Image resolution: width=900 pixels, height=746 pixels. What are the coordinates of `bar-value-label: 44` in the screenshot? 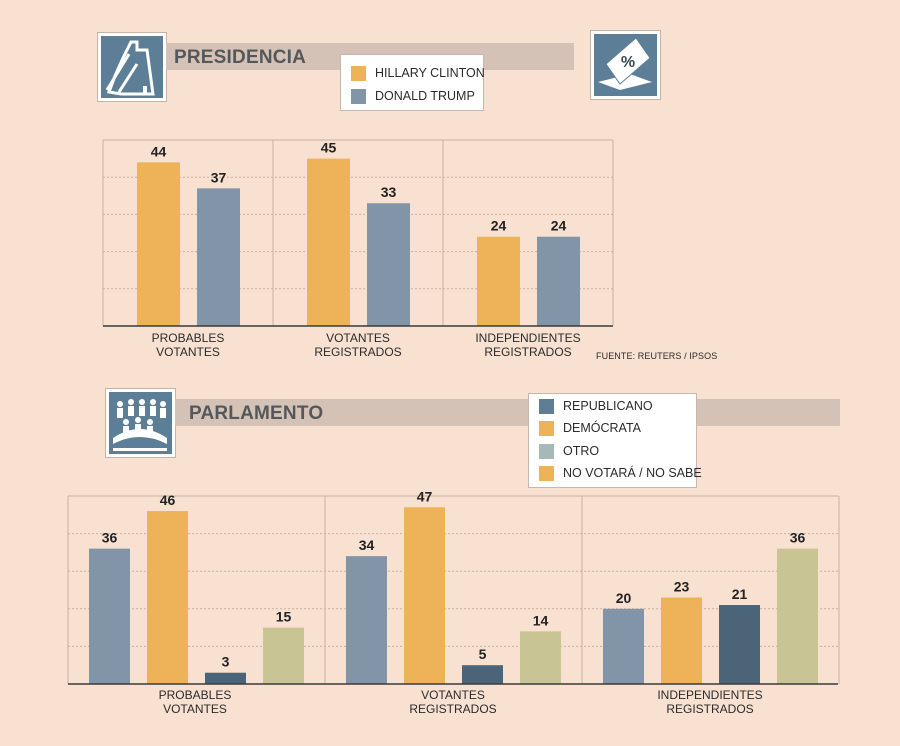 It's located at (159, 151).